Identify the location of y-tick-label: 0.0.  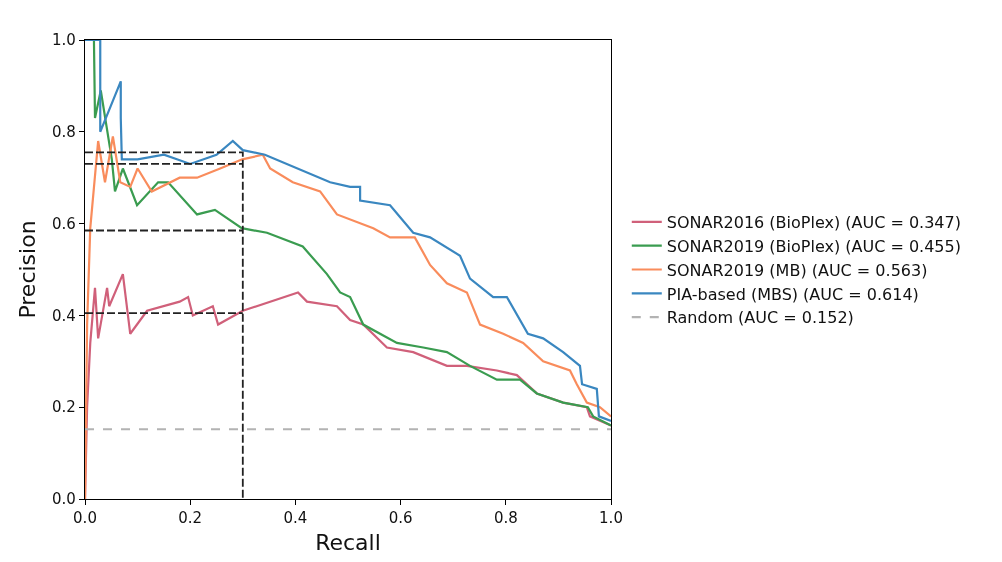
(64, 499).